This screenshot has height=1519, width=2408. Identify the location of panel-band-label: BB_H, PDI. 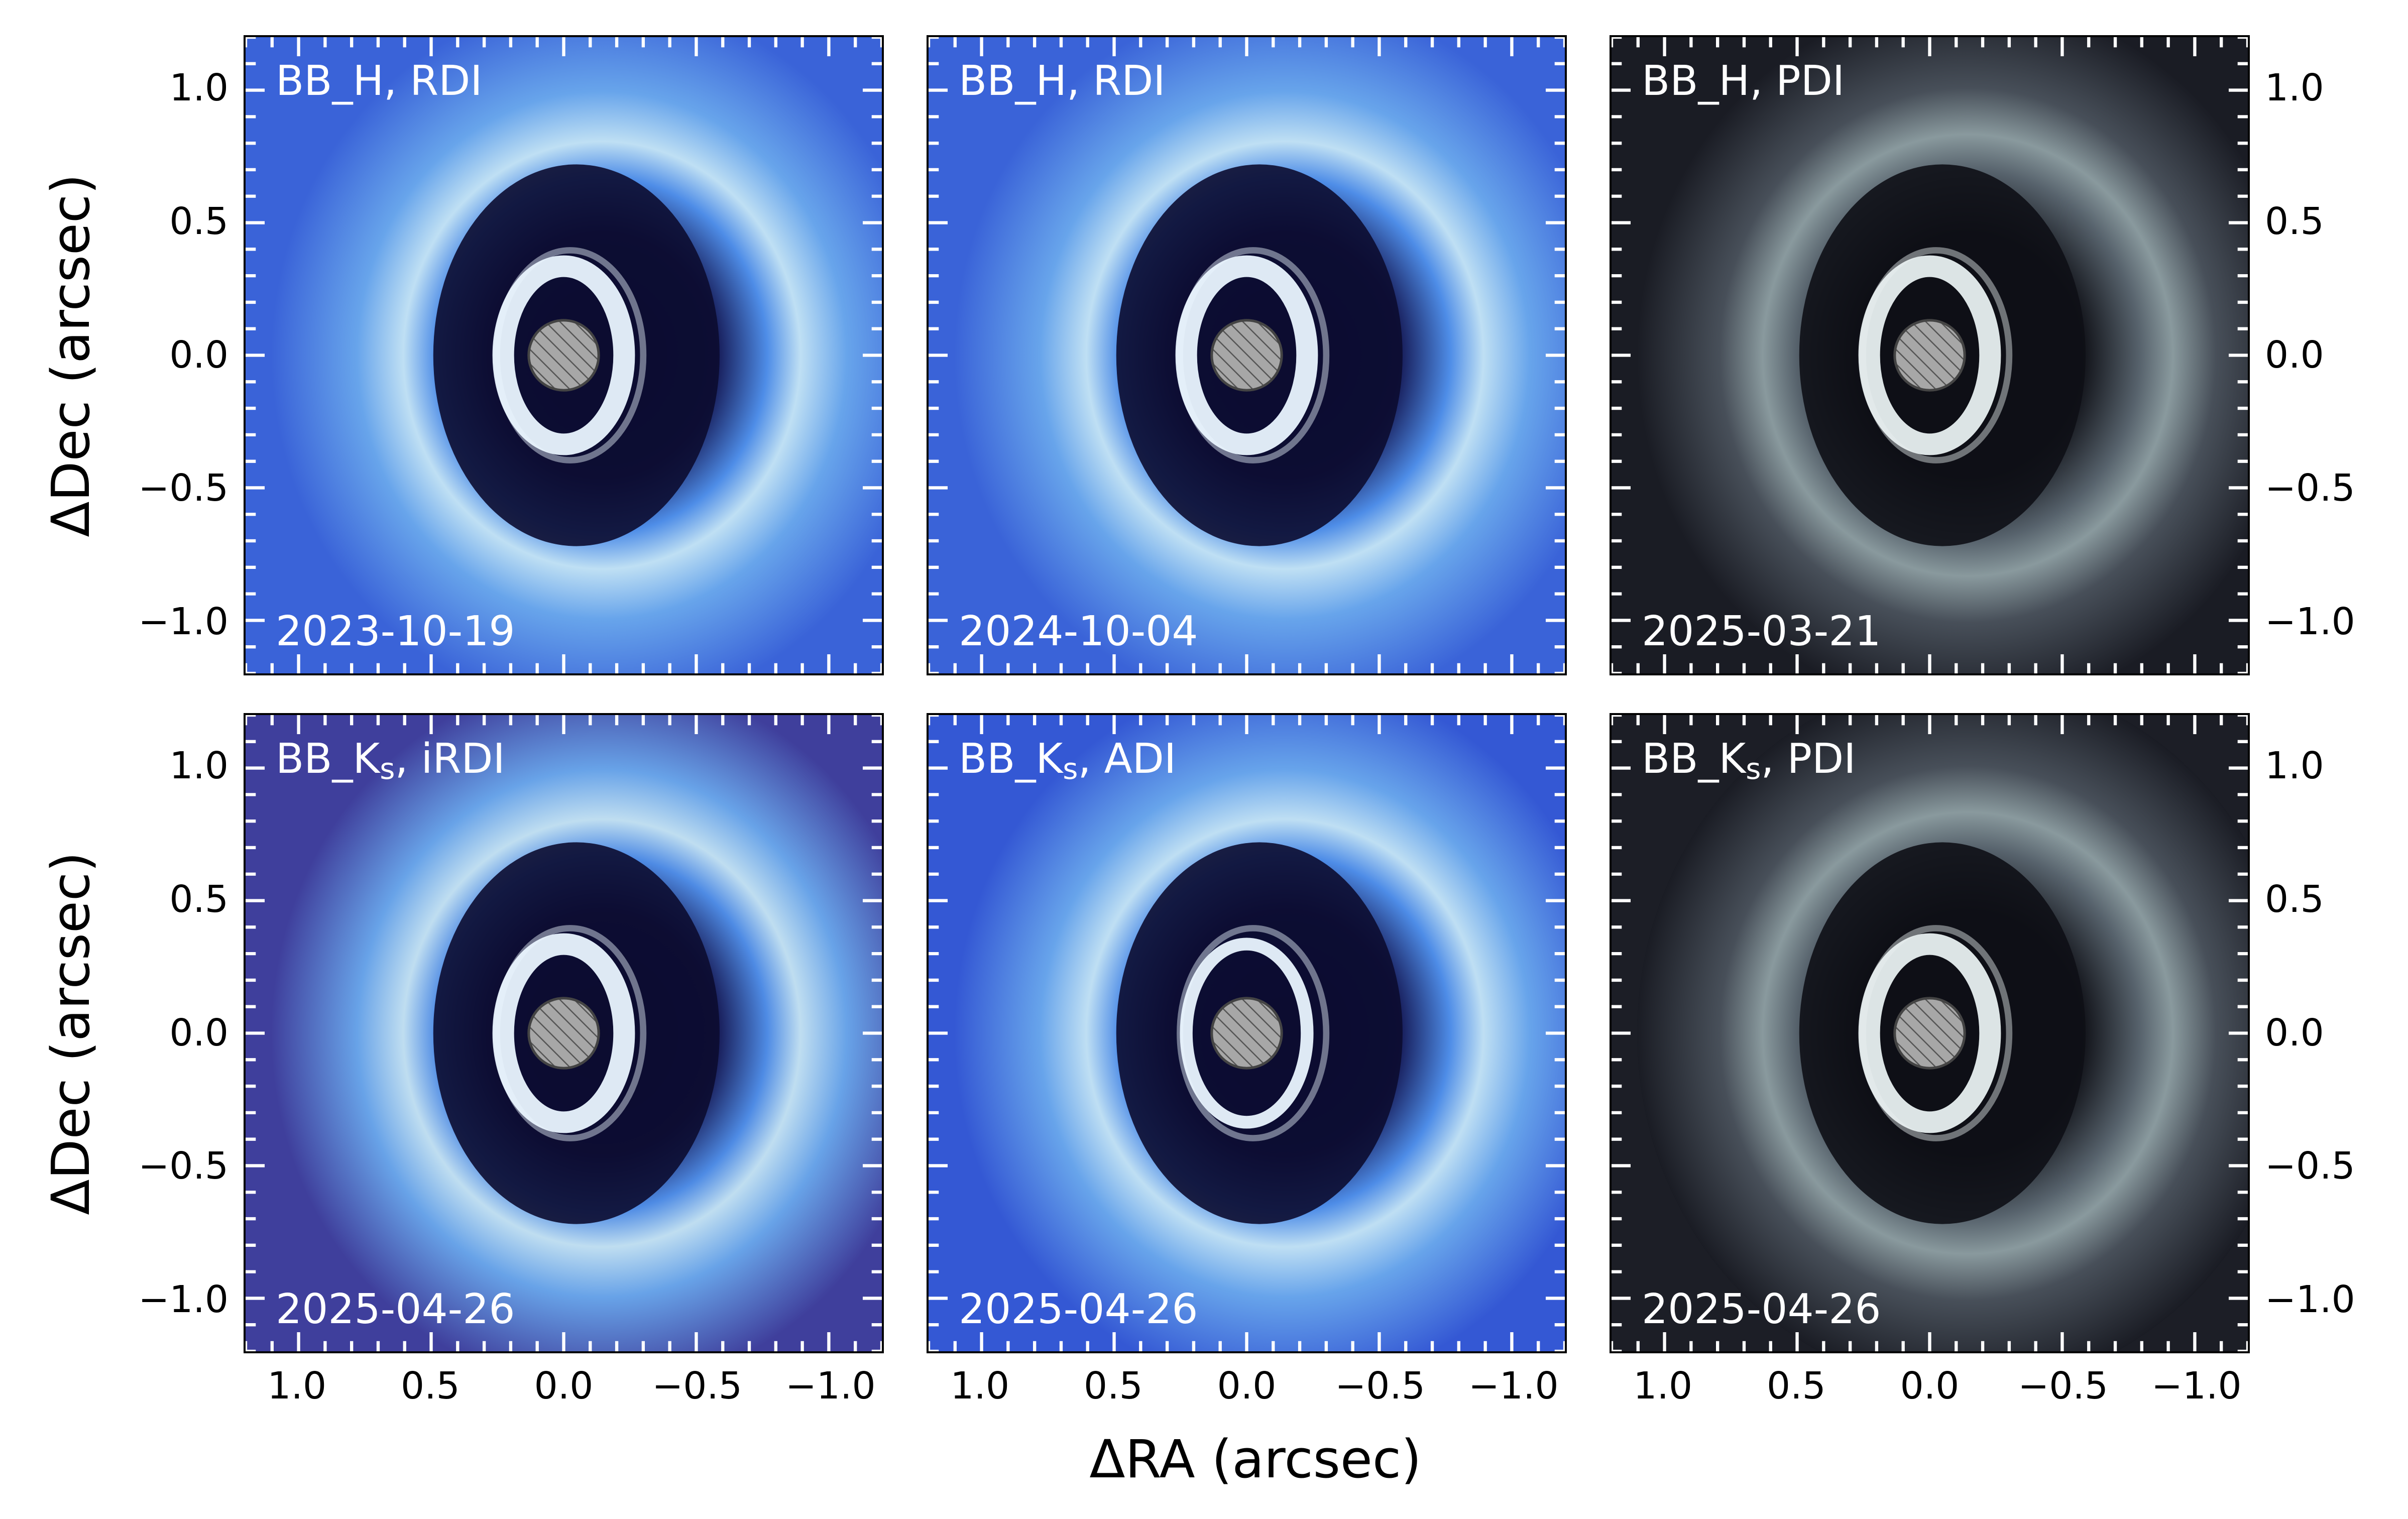
(1743, 81).